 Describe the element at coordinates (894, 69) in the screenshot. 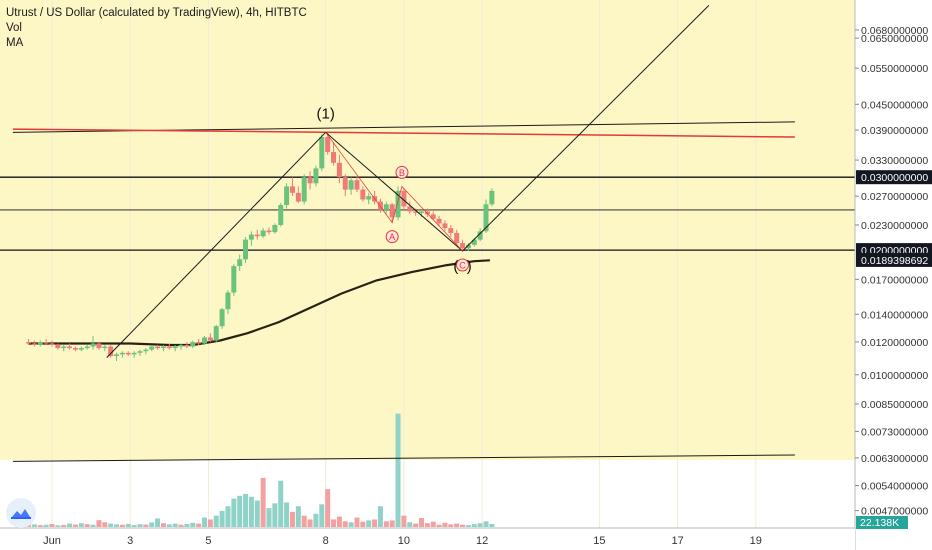

I see `price-tick-label: 0.0550000000` at that location.